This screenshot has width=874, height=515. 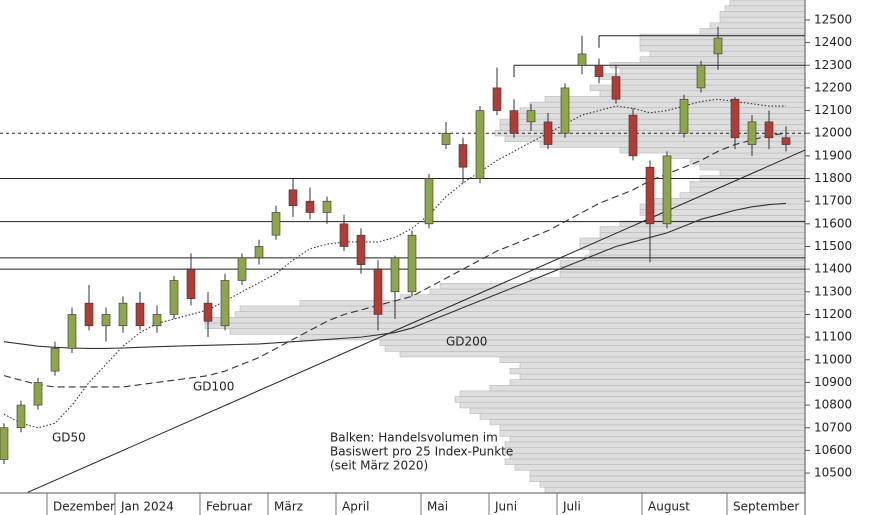 I want to click on note-line: Basiswert pro 25 Index-Punkte, so click(x=421, y=452).